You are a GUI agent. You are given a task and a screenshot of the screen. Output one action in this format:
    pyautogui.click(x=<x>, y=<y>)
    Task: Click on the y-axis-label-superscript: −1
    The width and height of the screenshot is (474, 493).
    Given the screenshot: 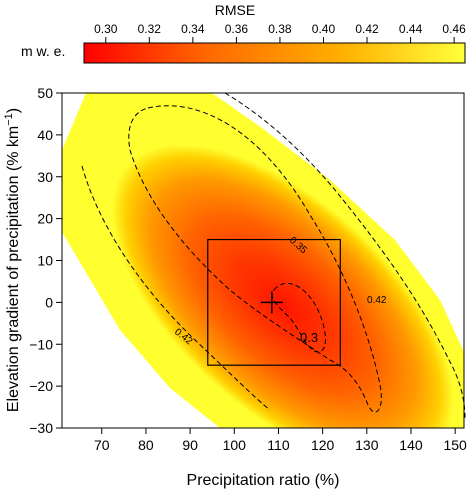 What is the action you would take?
    pyautogui.click(x=9, y=119)
    